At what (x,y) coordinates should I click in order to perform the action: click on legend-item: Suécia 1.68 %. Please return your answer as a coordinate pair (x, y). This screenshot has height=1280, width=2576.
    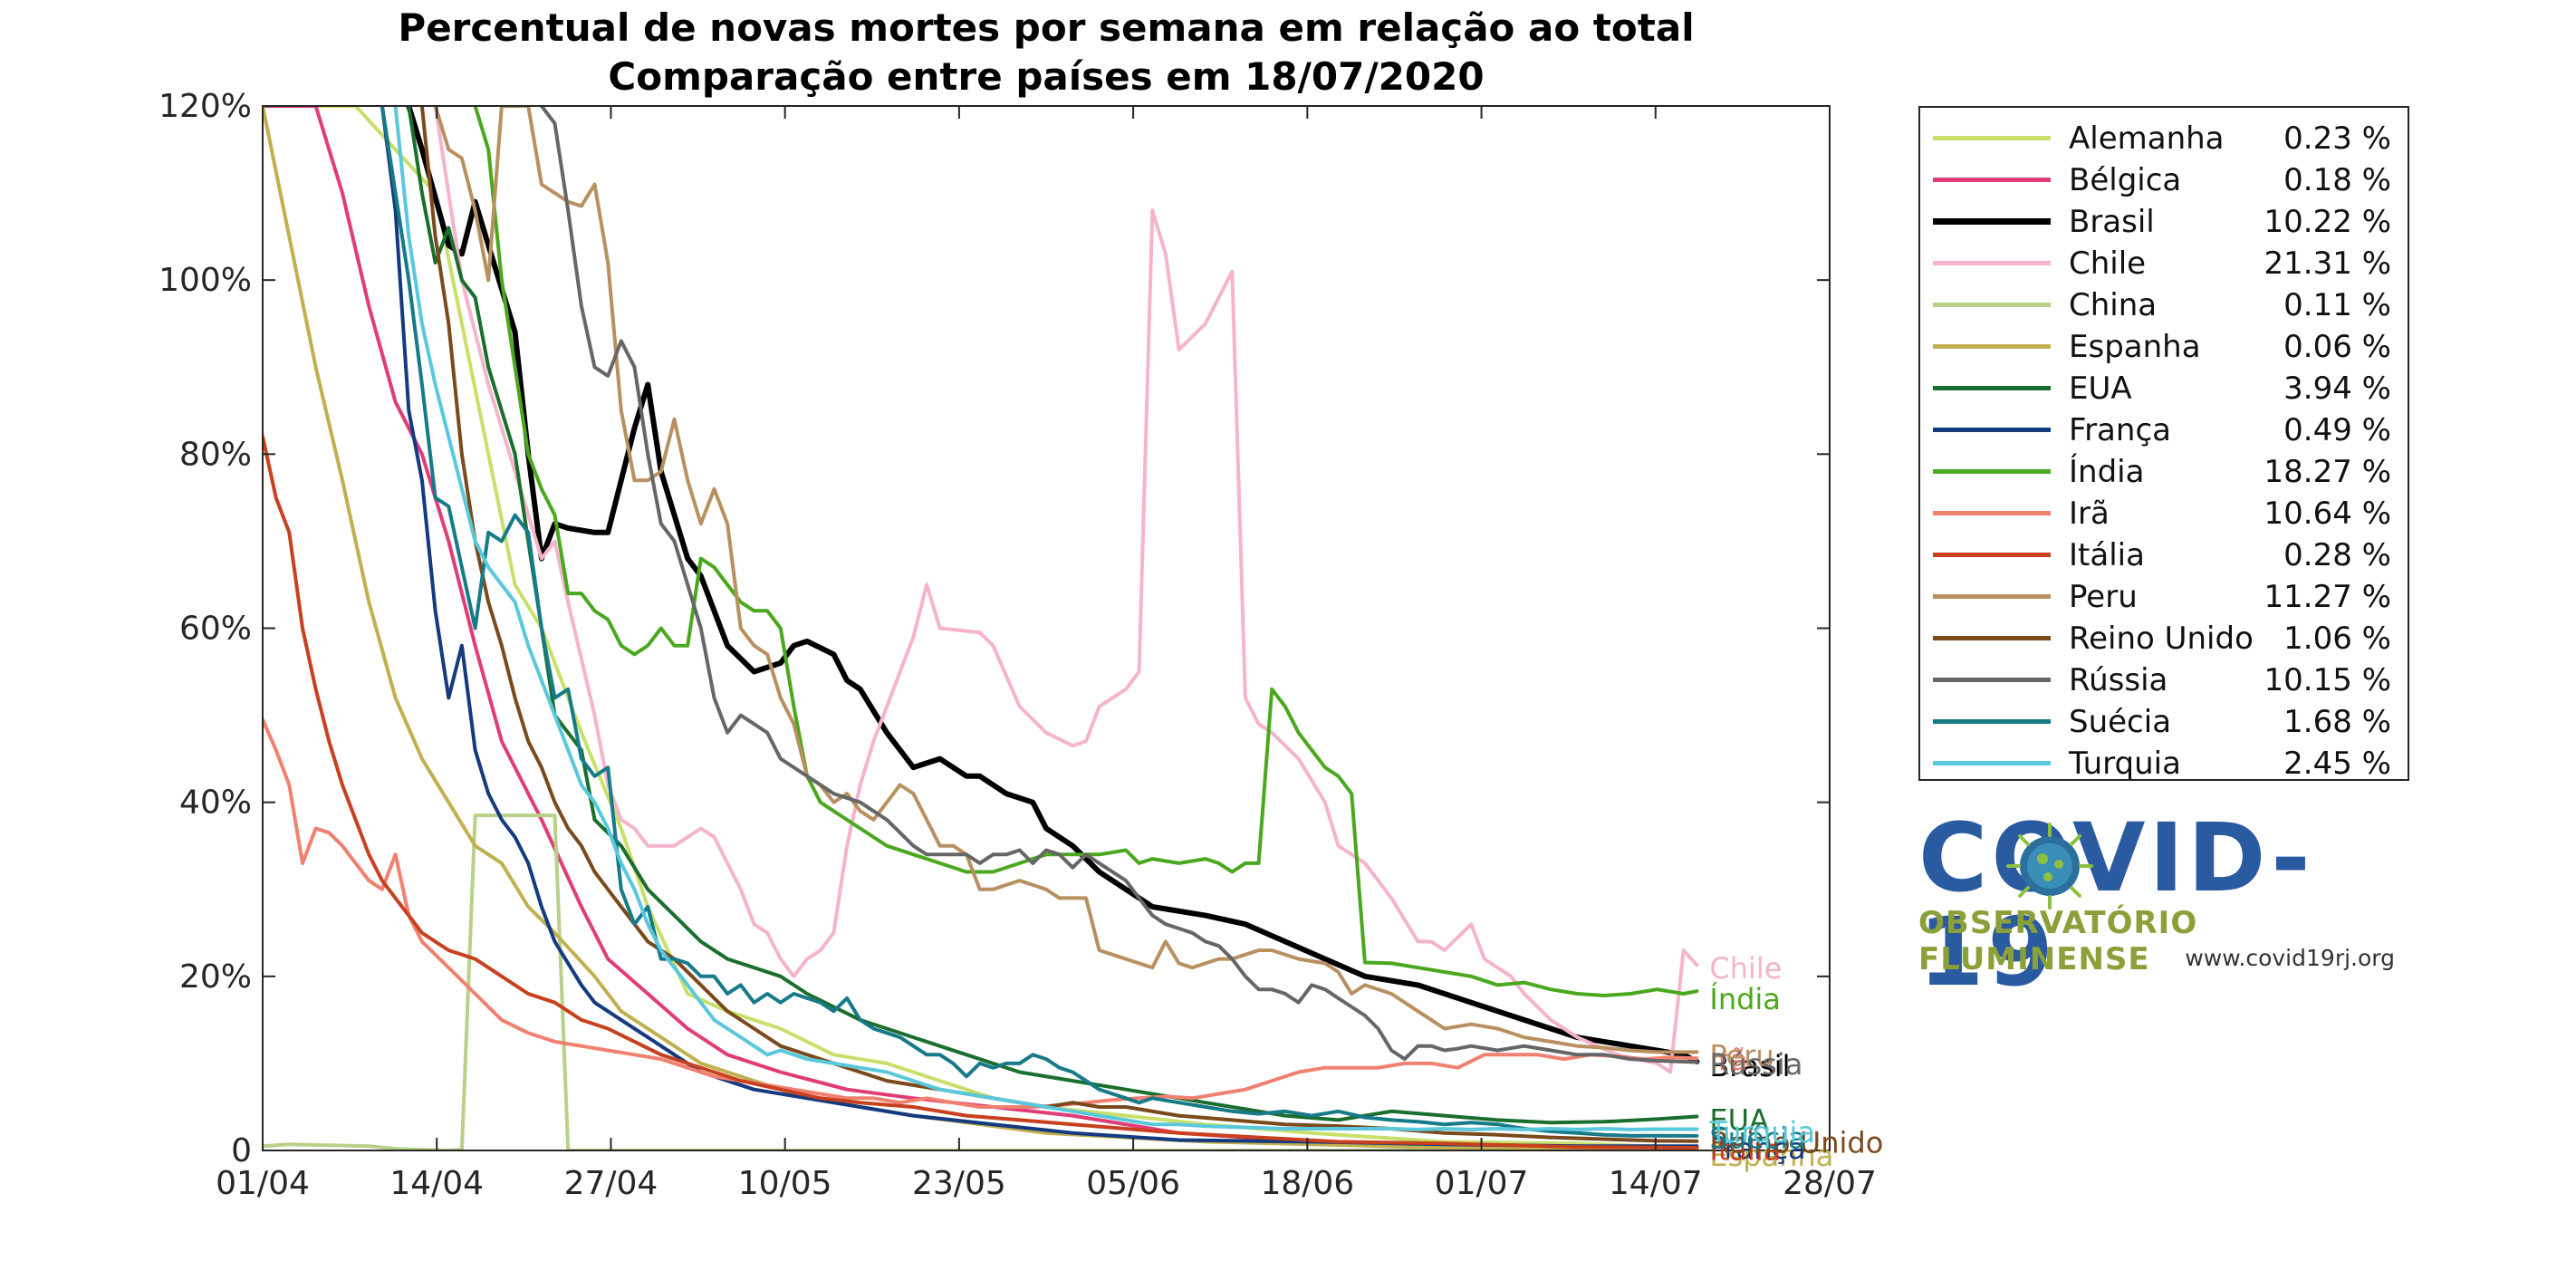
    Looking at the image, I should click on (2164, 721).